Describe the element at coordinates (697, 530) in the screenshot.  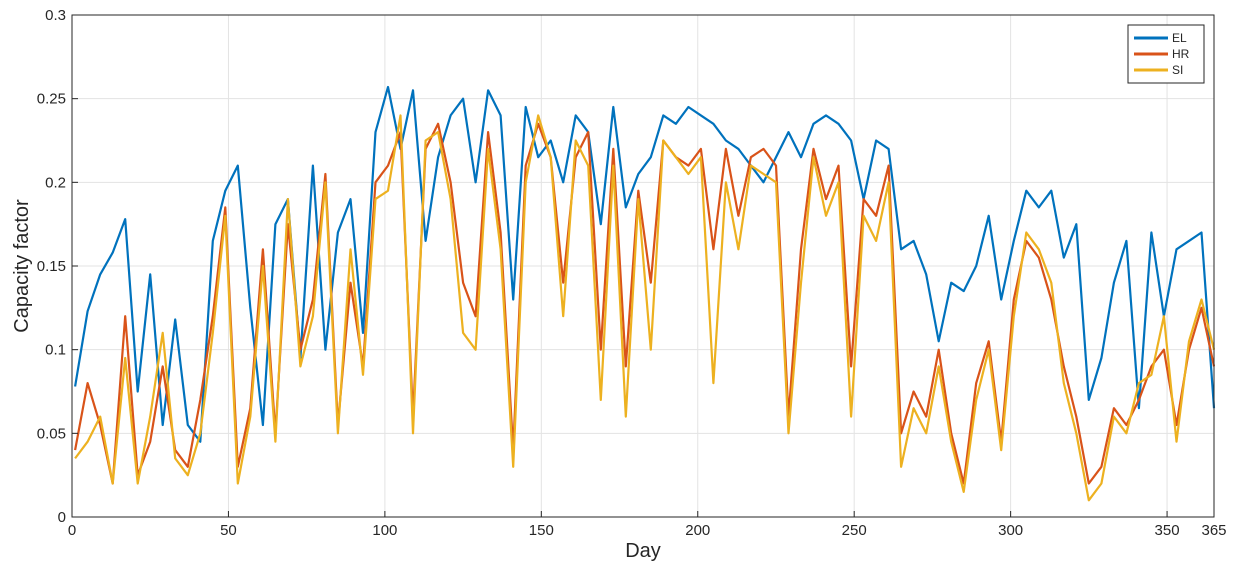
I see `x-tick-label: 200` at that location.